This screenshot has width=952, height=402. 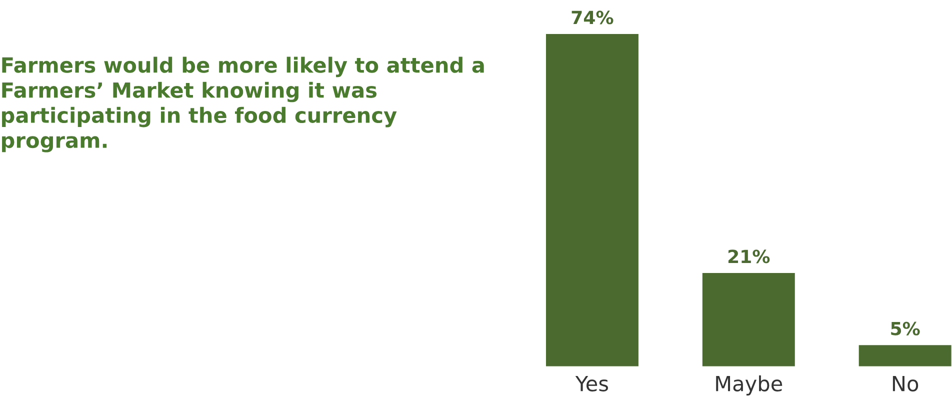 What do you see at coordinates (905, 329) in the screenshot?
I see `data-label: 5%` at bounding box center [905, 329].